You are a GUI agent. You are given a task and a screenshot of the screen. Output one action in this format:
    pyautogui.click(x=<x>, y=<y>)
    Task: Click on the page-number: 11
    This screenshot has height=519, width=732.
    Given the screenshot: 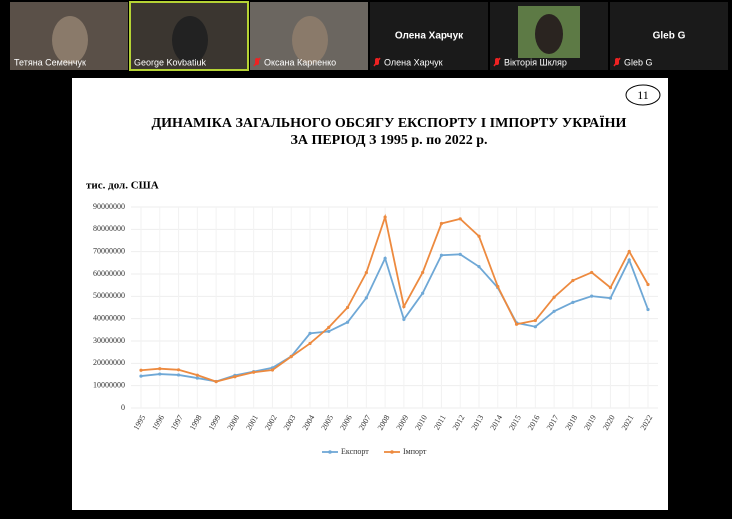 What is the action you would take?
    pyautogui.click(x=643, y=95)
    